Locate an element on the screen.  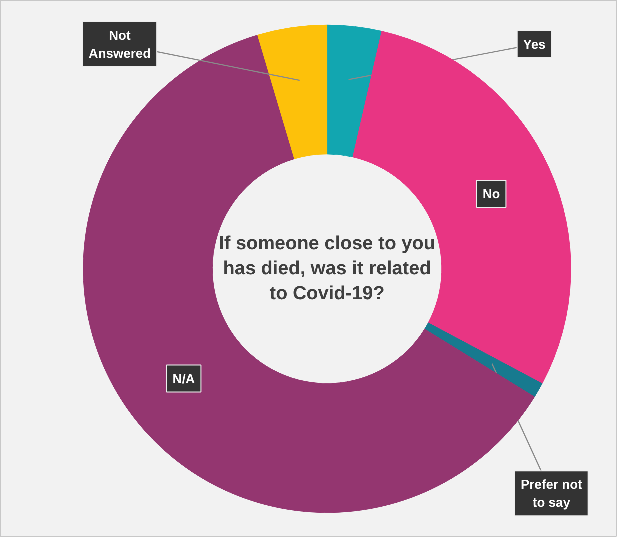
slice-label: N/A is located at coordinates (184, 378).